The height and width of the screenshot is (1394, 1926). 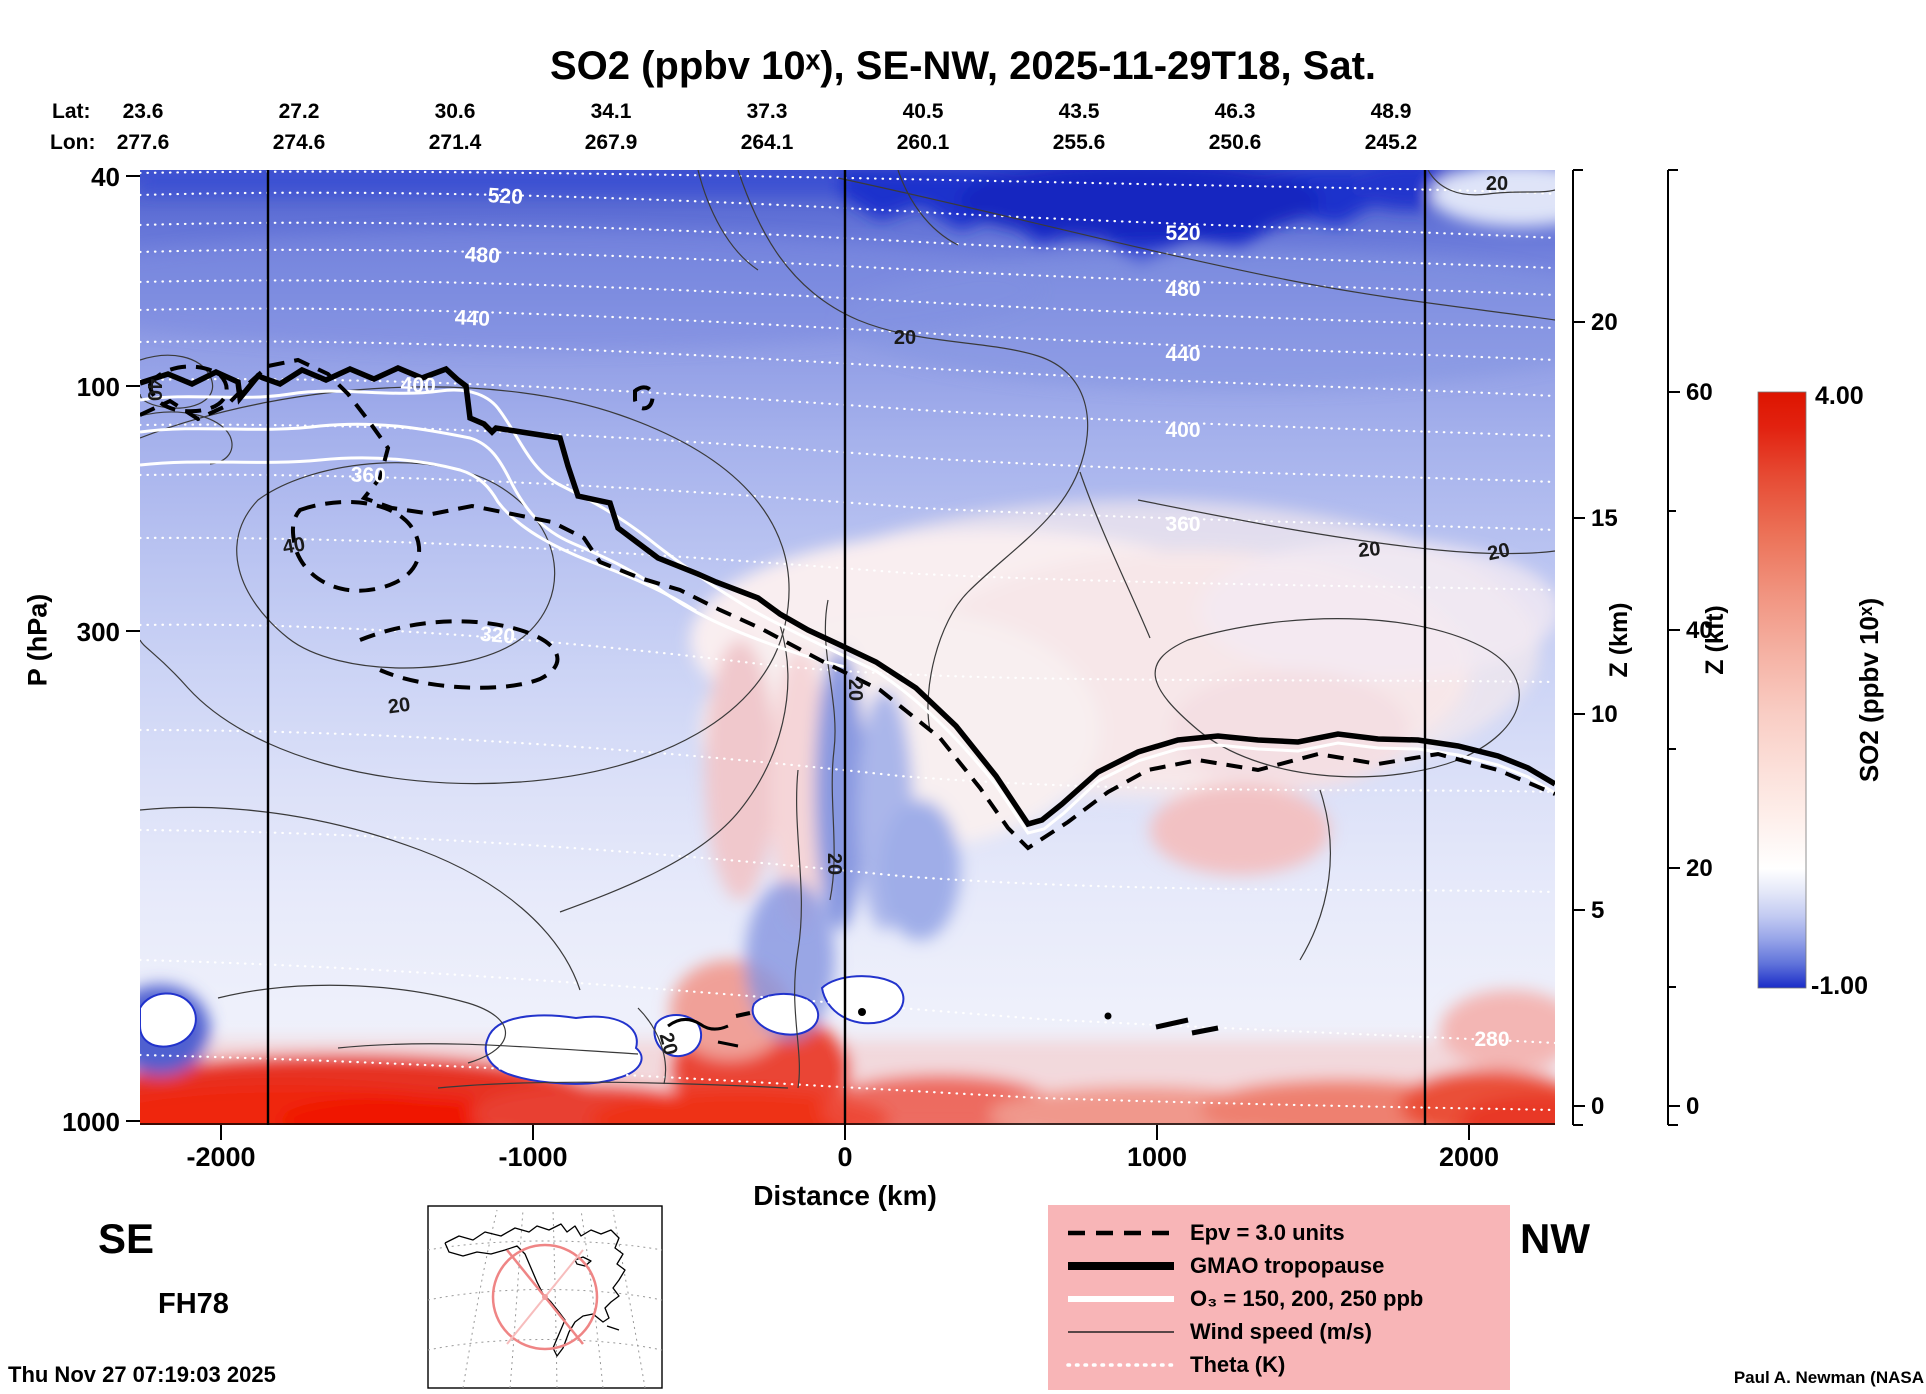 What do you see at coordinates (533, 1157) in the screenshot?
I see `x-tick-label: -1000` at bounding box center [533, 1157].